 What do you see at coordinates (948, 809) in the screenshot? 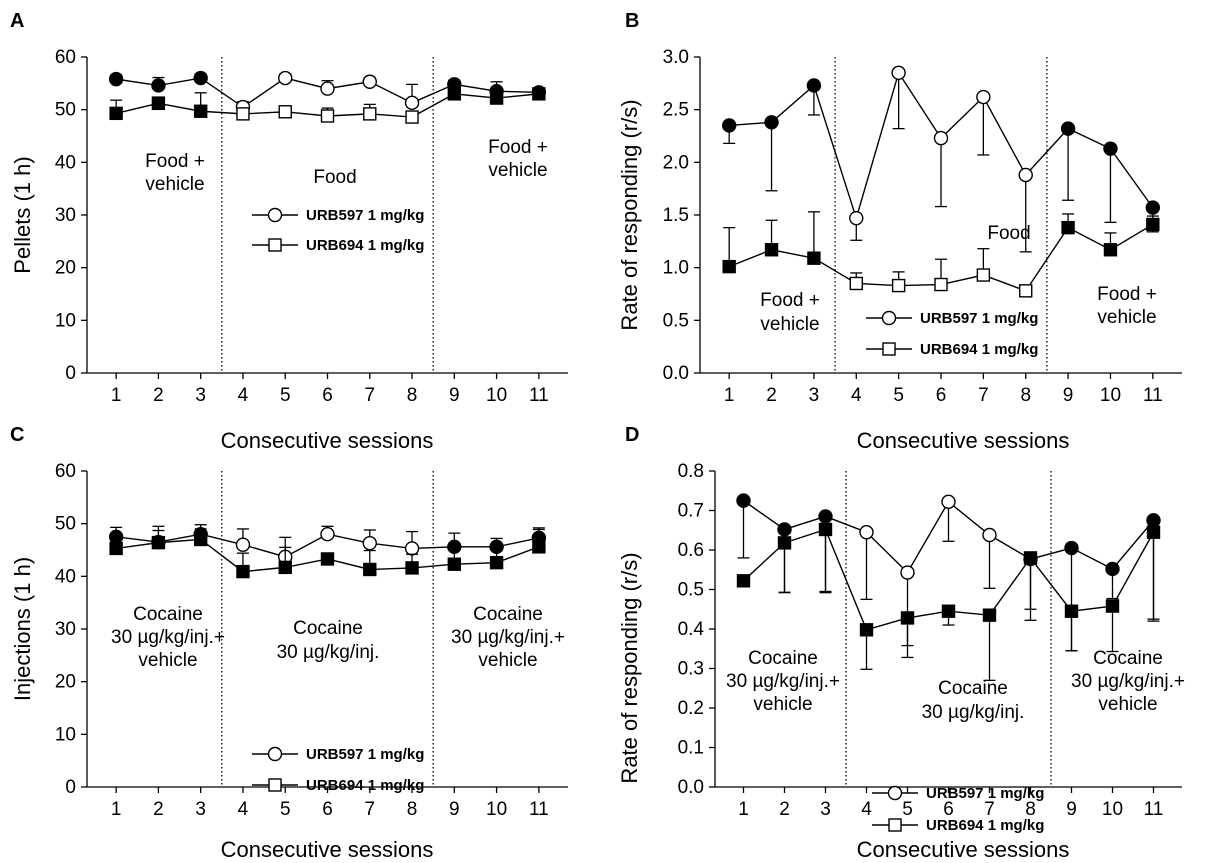
I see `x-tick-label: 6` at bounding box center [948, 809].